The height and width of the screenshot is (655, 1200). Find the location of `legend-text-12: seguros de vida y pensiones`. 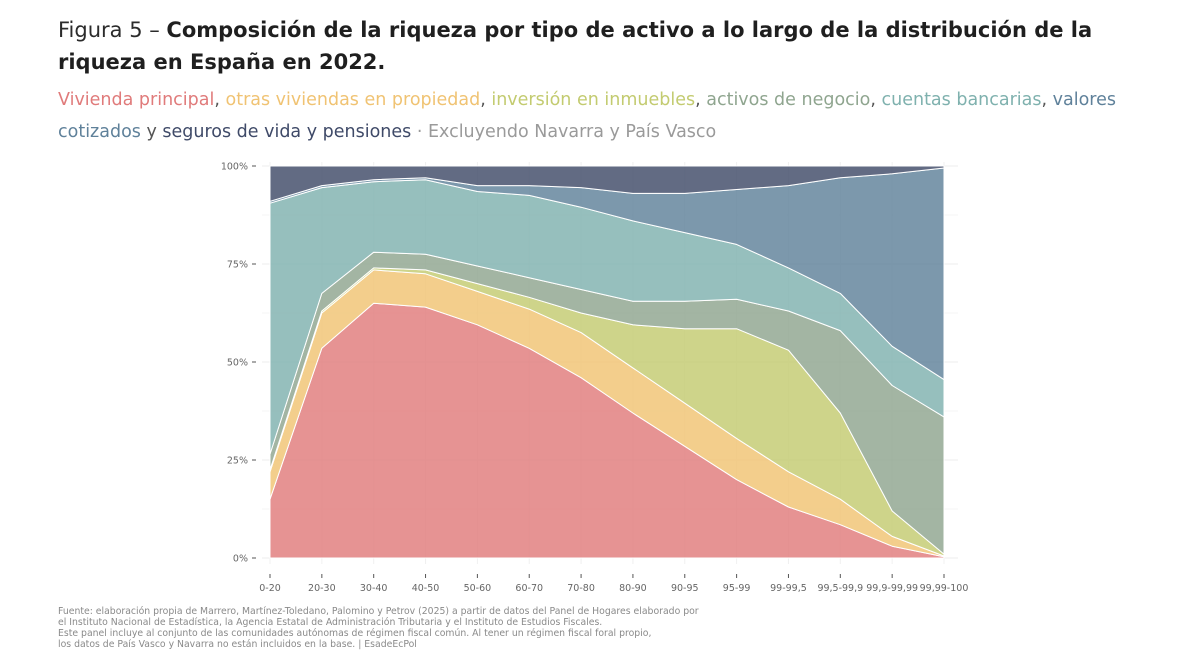

legend-text-12: seguros de vida y pensiones is located at coordinates (287, 132).